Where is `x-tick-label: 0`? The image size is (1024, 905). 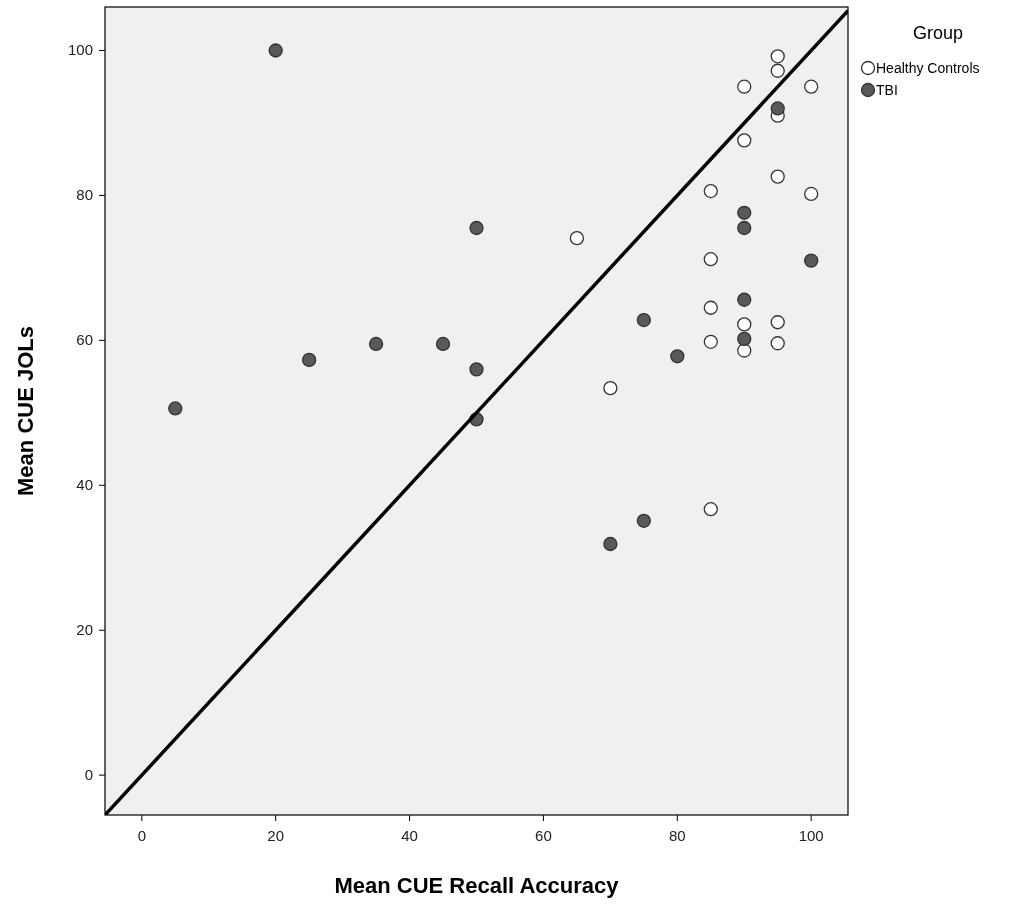
x-tick-label: 0 is located at coordinates (141, 835).